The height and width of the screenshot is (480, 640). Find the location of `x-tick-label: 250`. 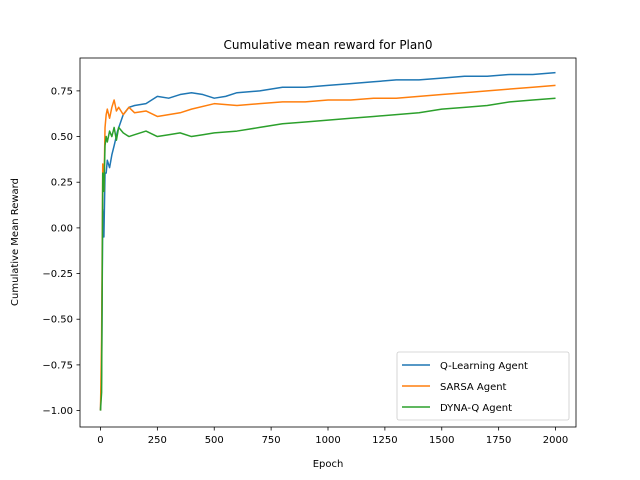

x-tick-label: 250 is located at coordinates (157, 440).